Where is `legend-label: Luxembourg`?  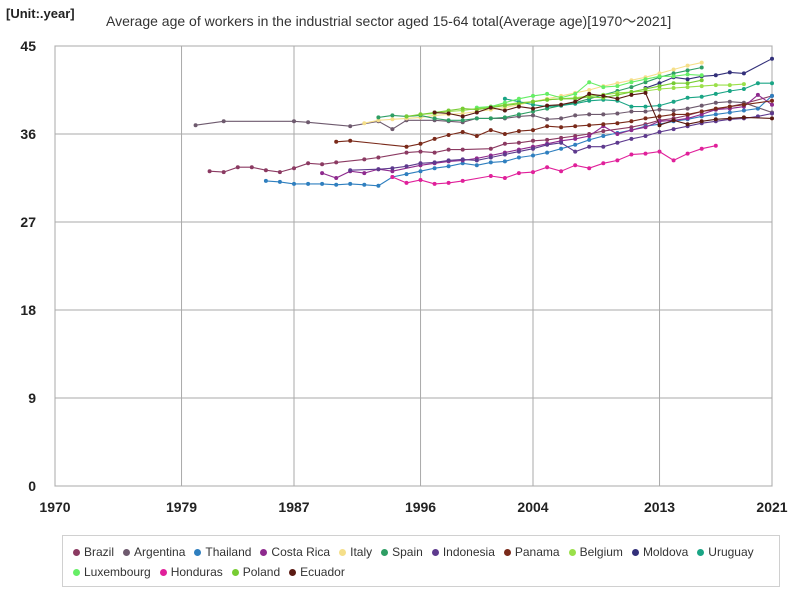
legend-label: Luxembourg is located at coordinates (117, 572).